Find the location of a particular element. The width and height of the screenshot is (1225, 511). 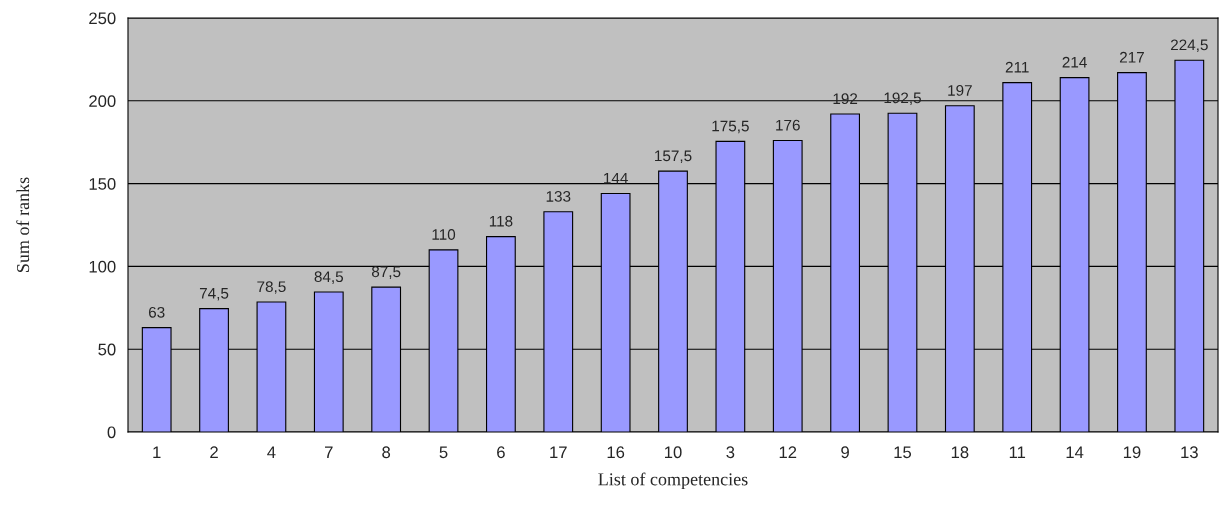

data-label: 87,5 is located at coordinates (386, 272).